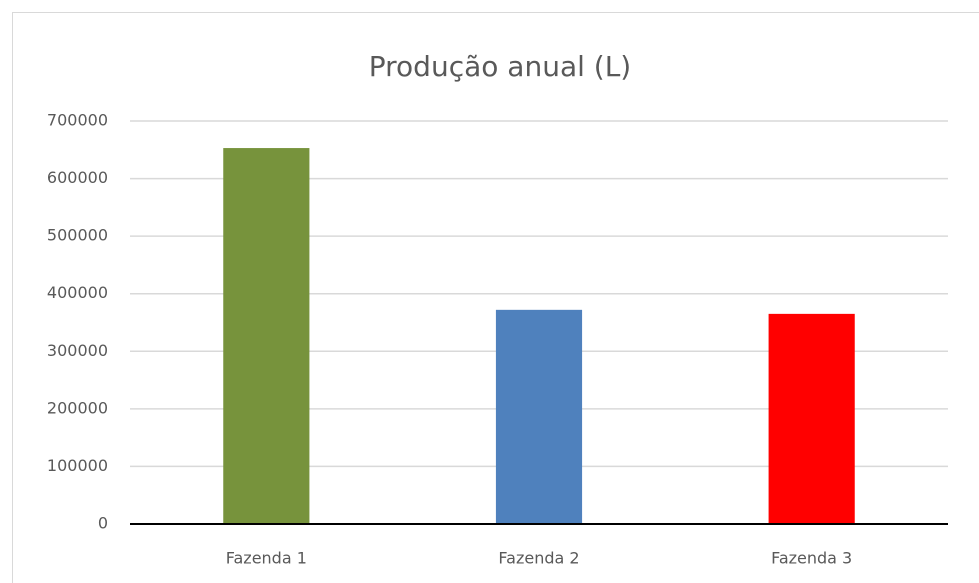  What do you see at coordinates (538, 558) in the screenshot?
I see `x-tick-label: Fazenda 2` at bounding box center [538, 558].